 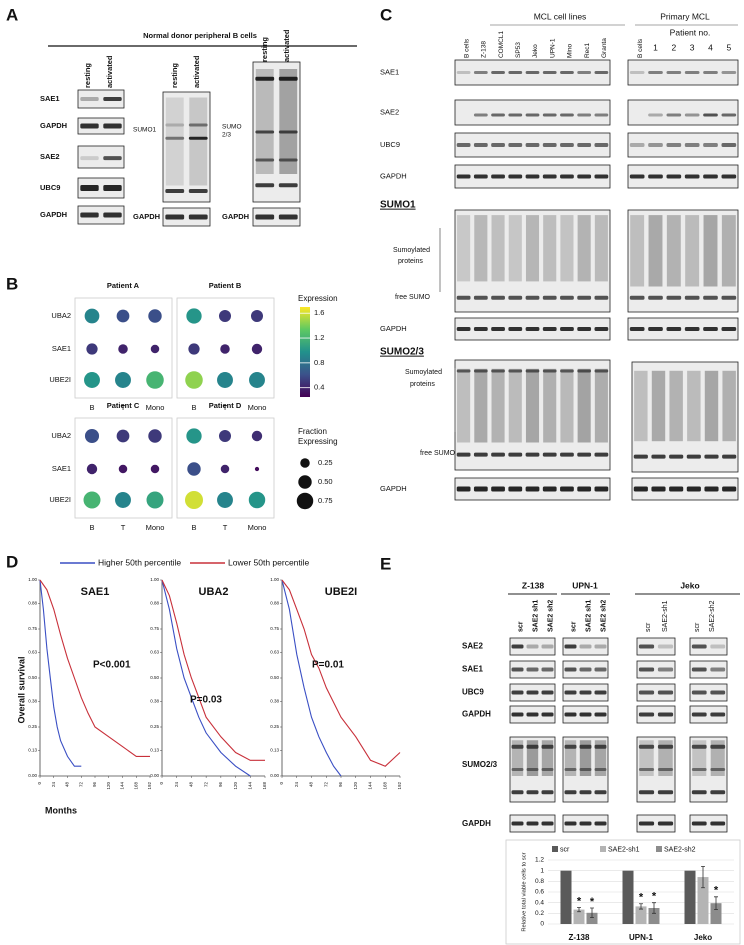 I want to click on plot-title: UBA2, so click(x=214, y=592).